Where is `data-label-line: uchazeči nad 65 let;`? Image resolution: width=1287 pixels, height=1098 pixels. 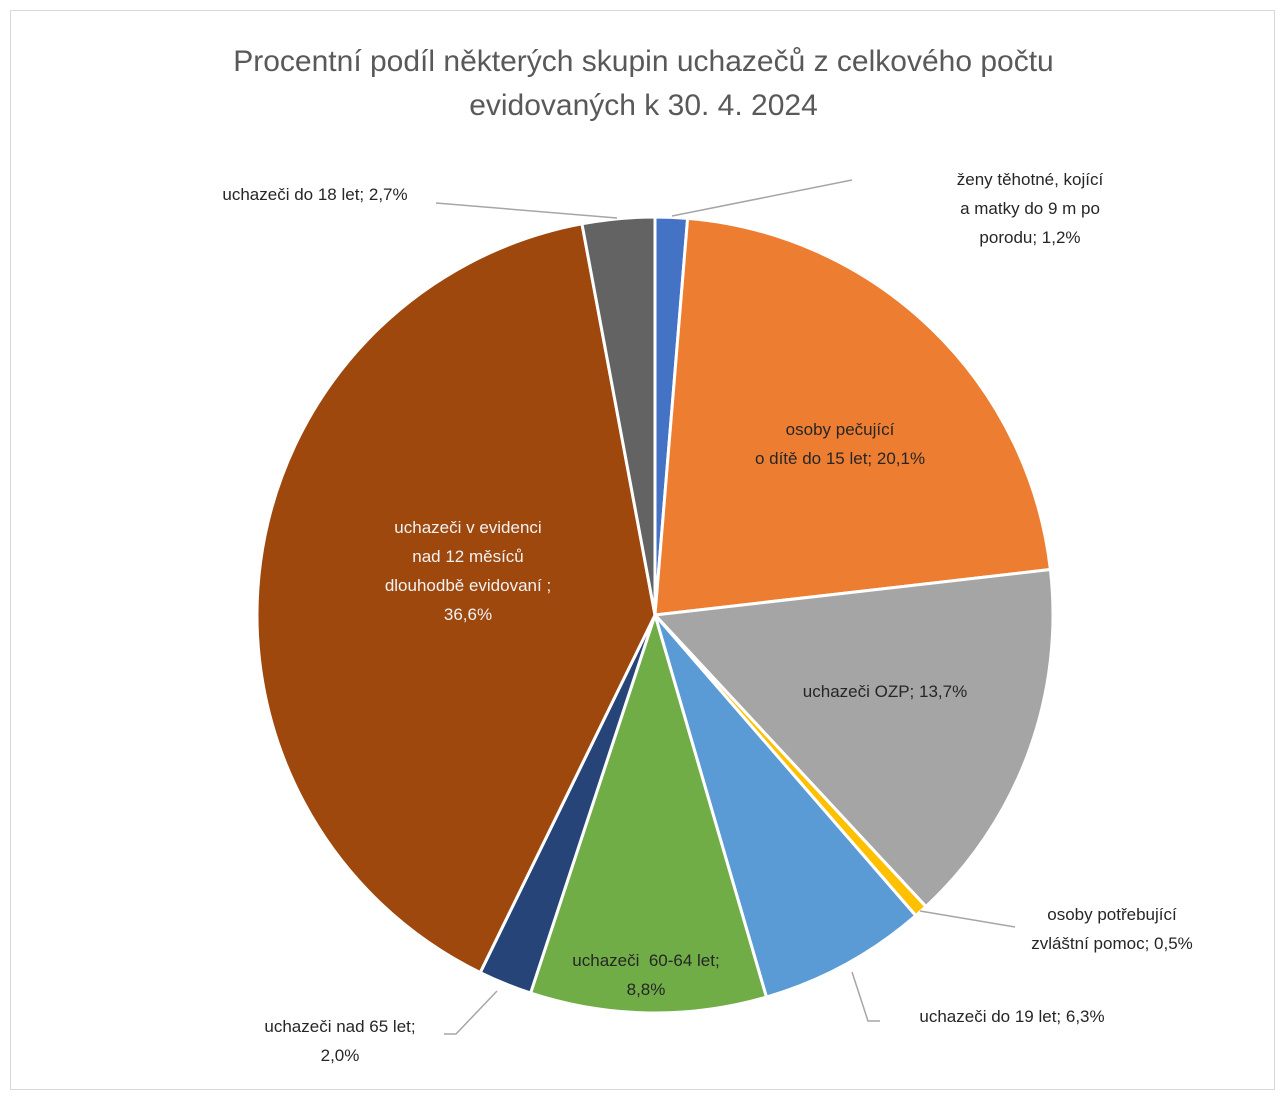 data-label-line: uchazeči nad 65 let; is located at coordinates (339, 1026).